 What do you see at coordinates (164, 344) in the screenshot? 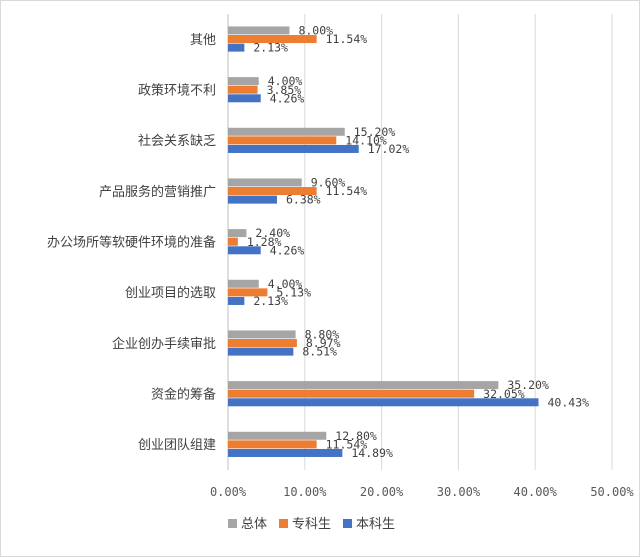
I see `category-label: 企业创办手续审批` at bounding box center [164, 344].